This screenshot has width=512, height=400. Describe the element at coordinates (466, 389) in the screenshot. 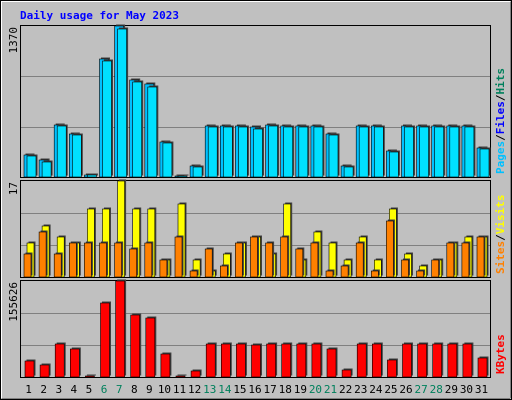

I see `x-label-day-30: 30` at that location.